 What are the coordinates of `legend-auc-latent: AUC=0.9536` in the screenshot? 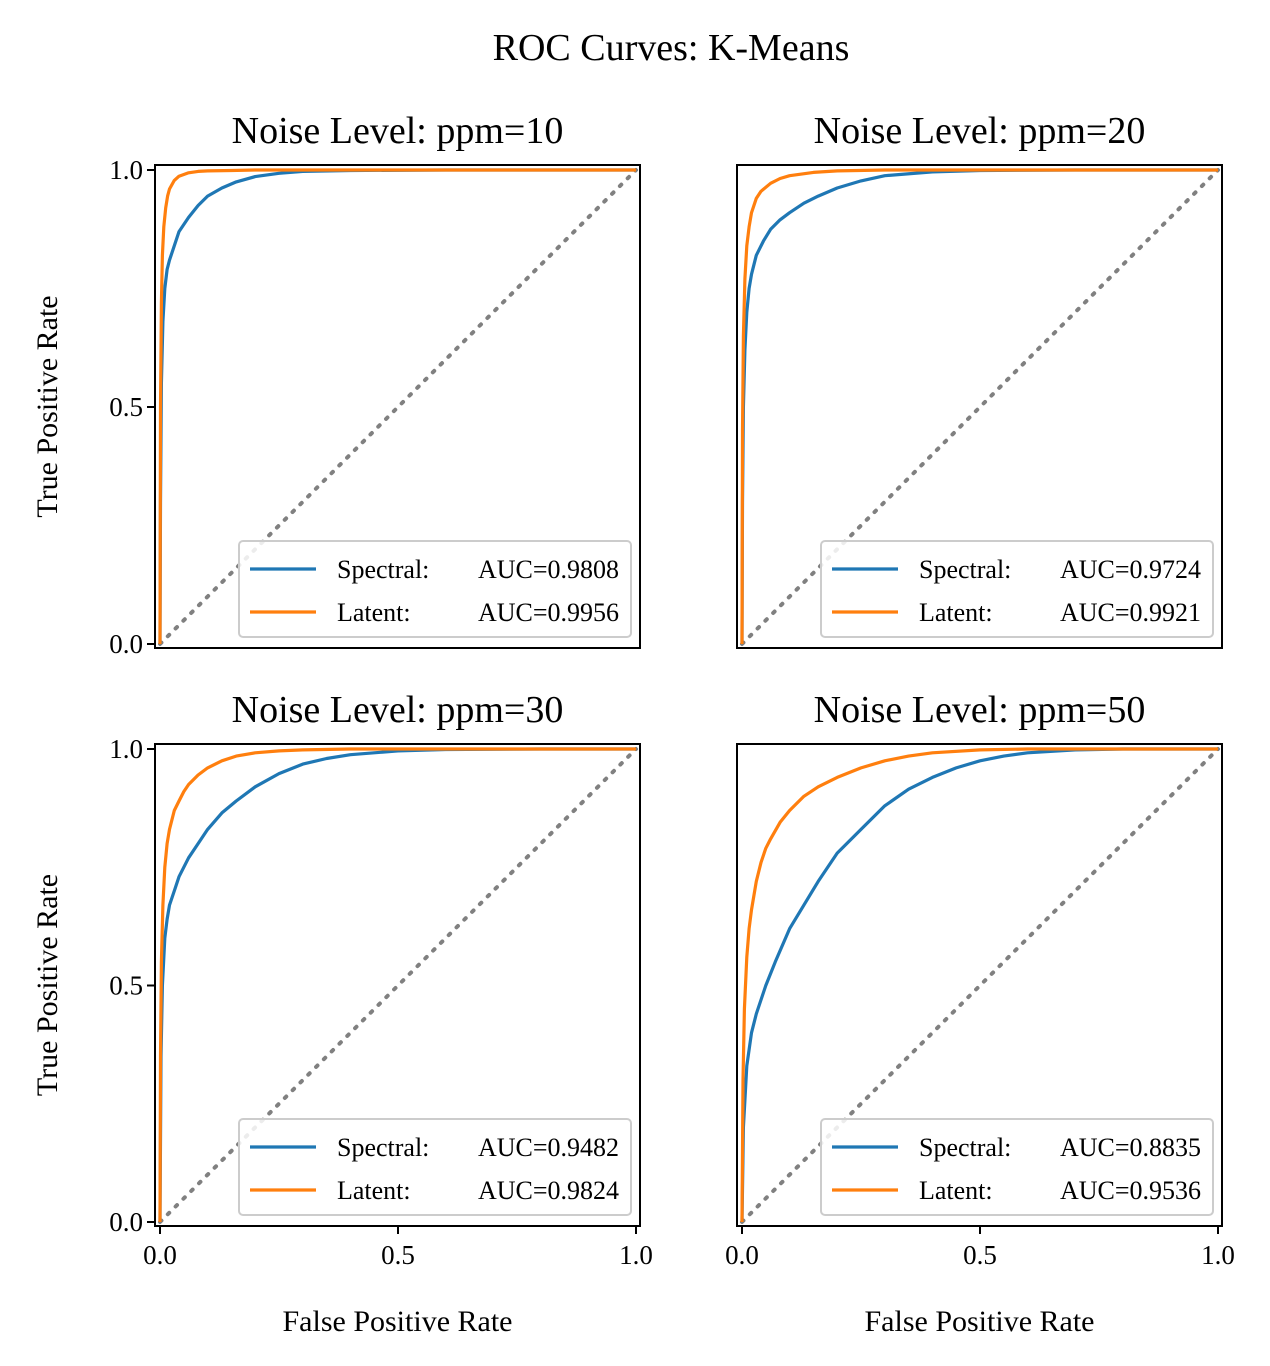 It's located at (1130, 1190).